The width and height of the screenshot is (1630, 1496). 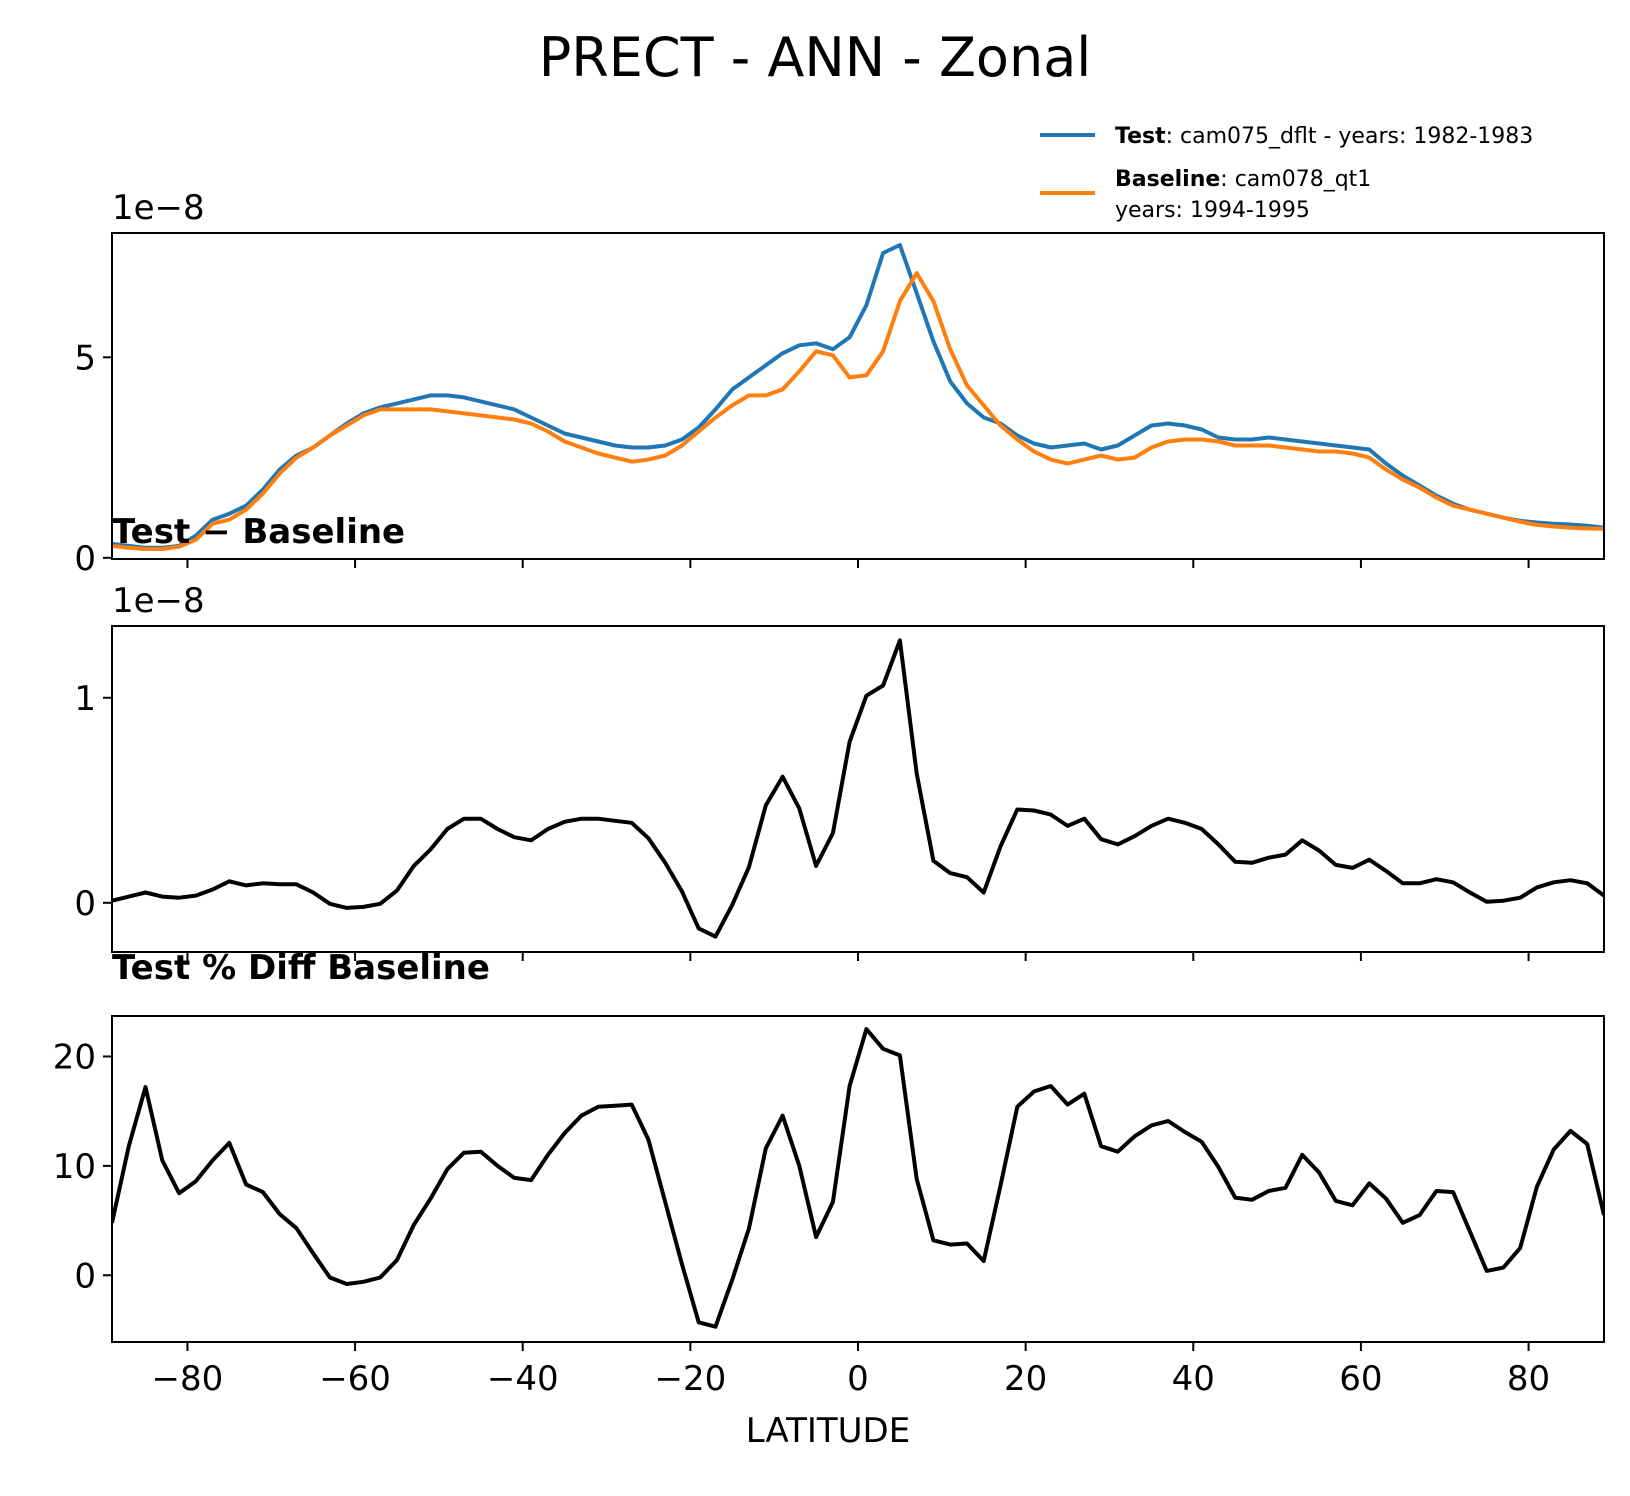 What do you see at coordinates (523, 1379) in the screenshot?
I see `x-tick-label: −40` at bounding box center [523, 1379].